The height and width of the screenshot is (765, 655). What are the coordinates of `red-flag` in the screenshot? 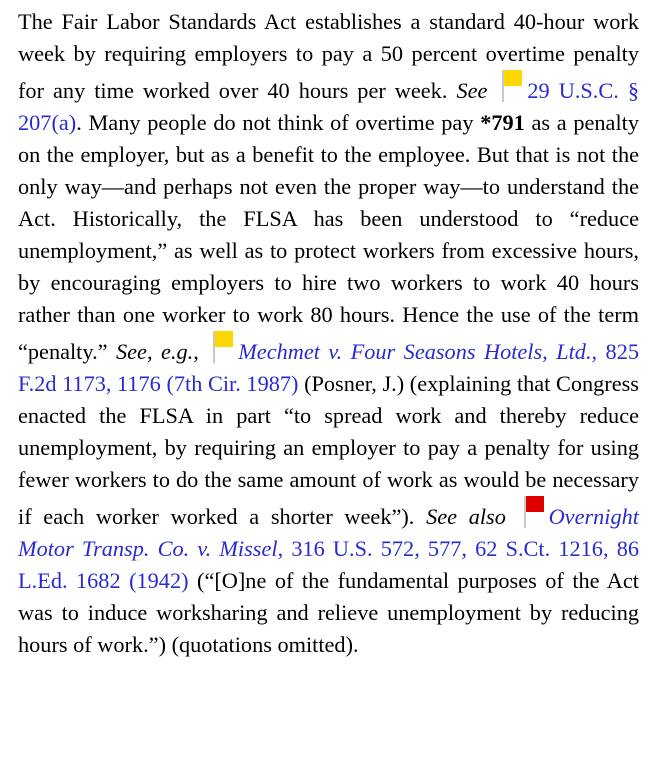 It's located at (533, 512).